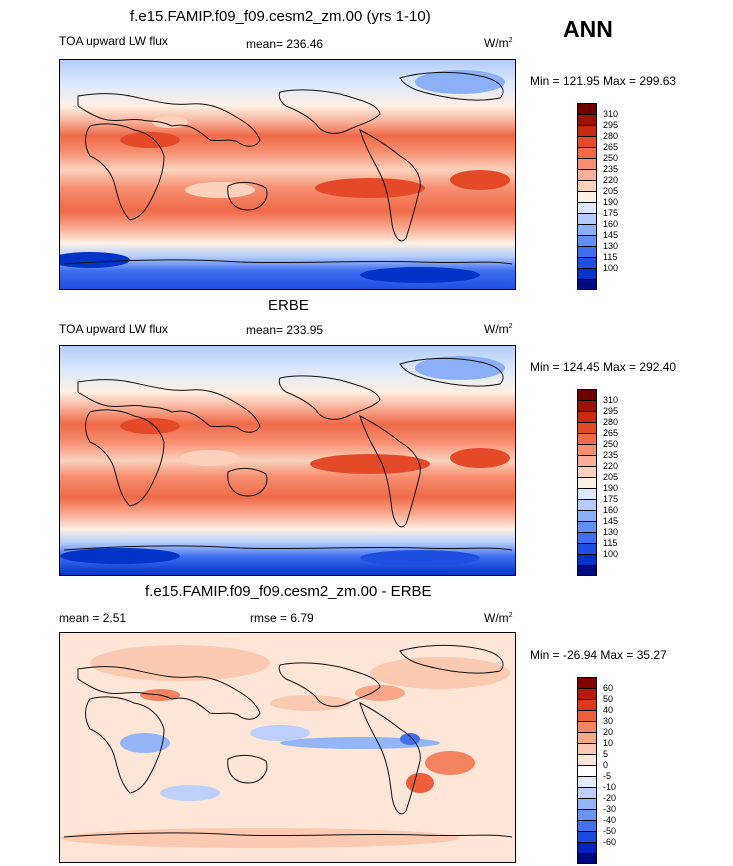  Describe the element at coordinates (610, 257) in the screenshot. I see `panel1-colorbar-tick: 115` at that location.